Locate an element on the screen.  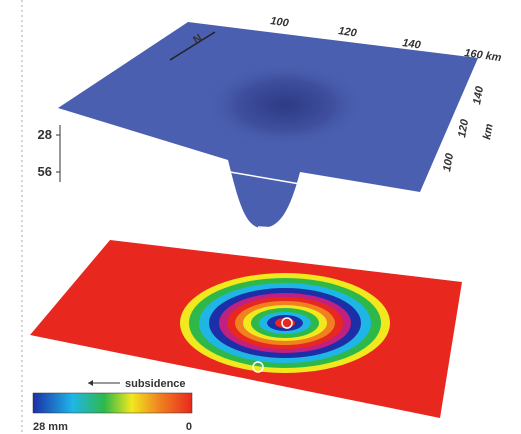
depth-tick-label: 28 is located at coordinates (45, 134).